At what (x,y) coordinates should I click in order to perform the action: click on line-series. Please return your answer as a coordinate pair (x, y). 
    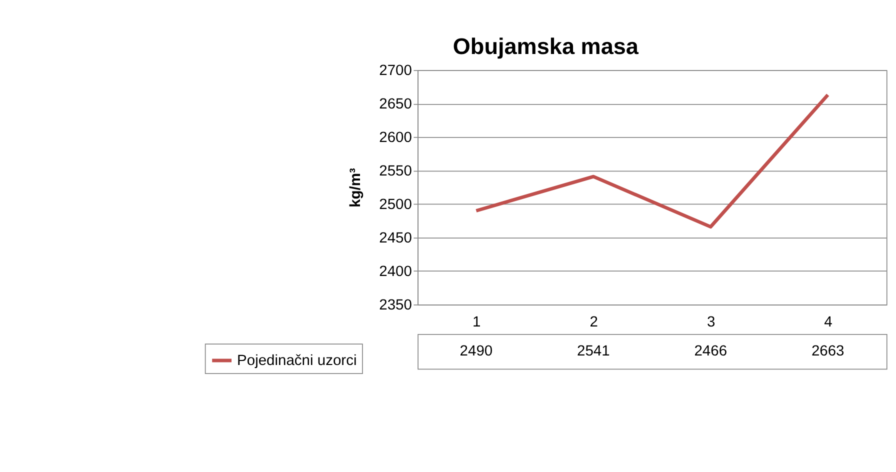
    Looking at the image, I should click on (652, 161).